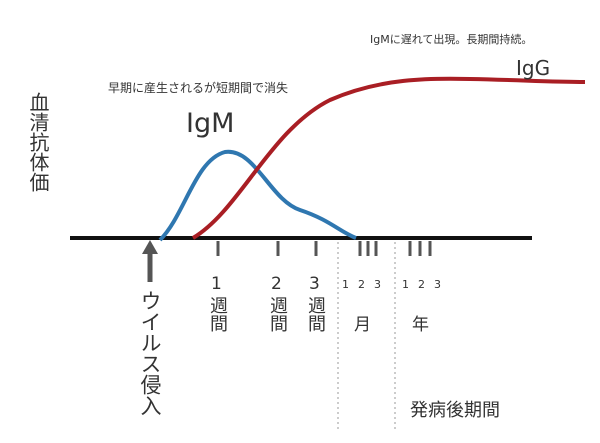  What do you see at coordinates (405, 284) in the screenshot?
I see `year-number: 1` at bounding box center [405, 284].